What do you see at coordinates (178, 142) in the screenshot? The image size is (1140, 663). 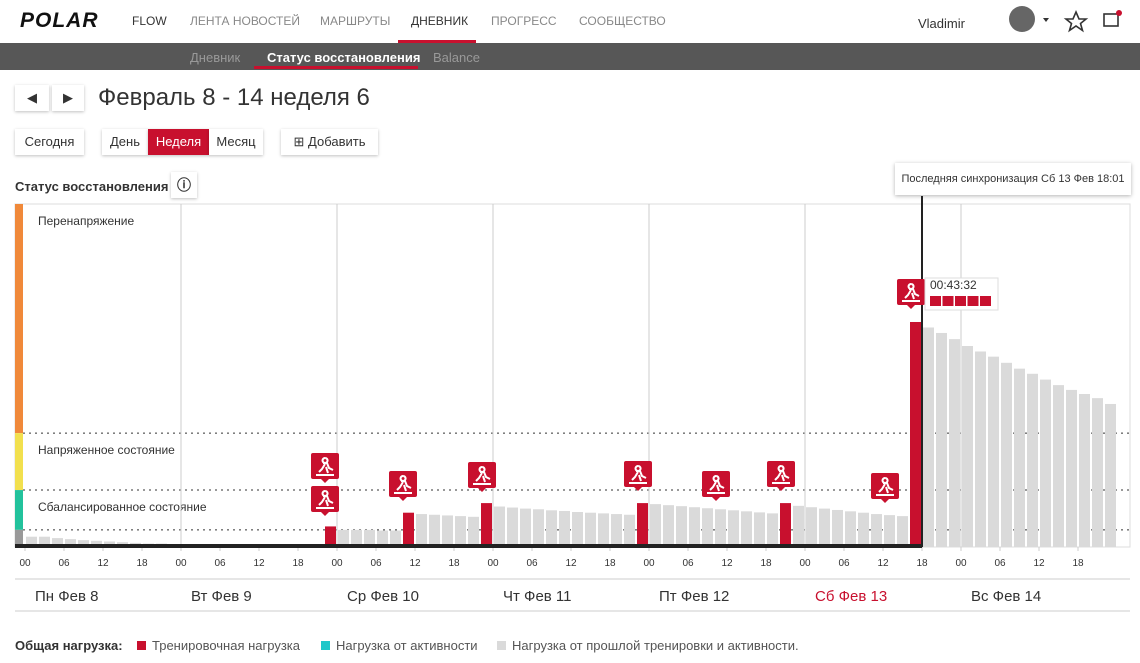 I see `view-button: Неделя` at bounding box center [178, 142].